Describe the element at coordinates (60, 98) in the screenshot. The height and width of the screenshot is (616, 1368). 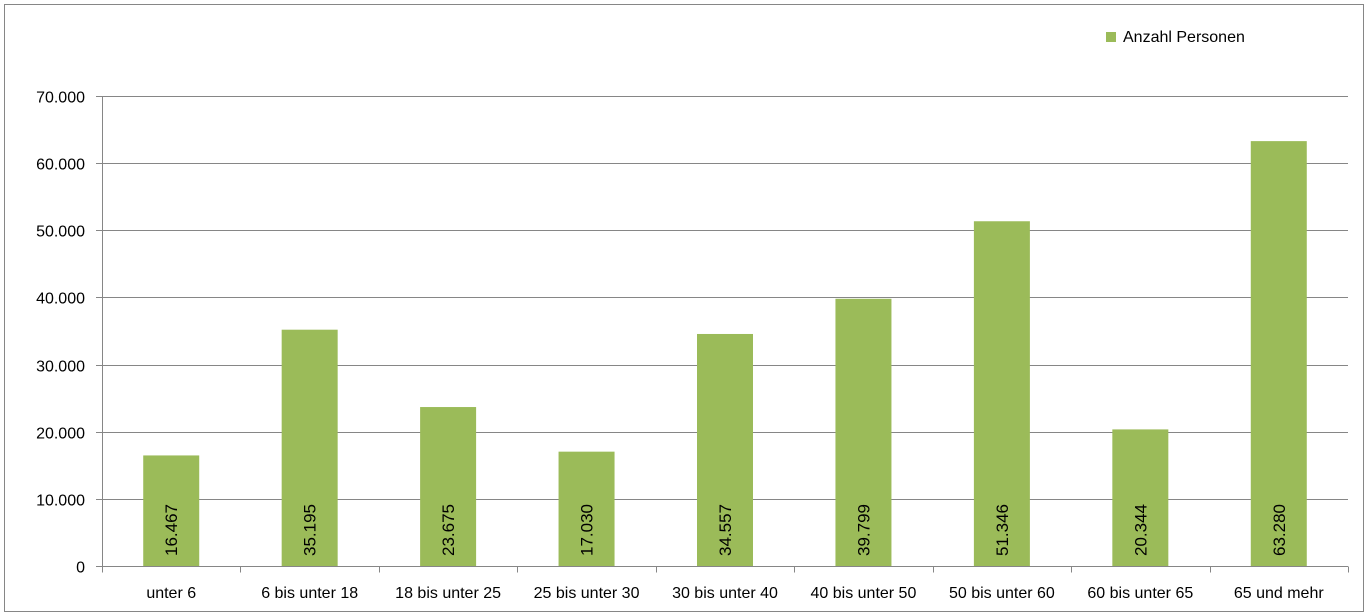
I see `y-tick-label: 70.000` at that location.